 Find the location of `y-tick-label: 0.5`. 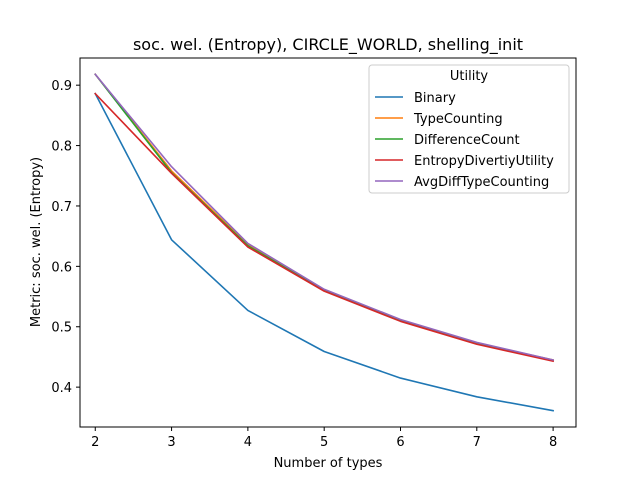

y-tick-label: 0.5 is located at coordinates (61, 328).